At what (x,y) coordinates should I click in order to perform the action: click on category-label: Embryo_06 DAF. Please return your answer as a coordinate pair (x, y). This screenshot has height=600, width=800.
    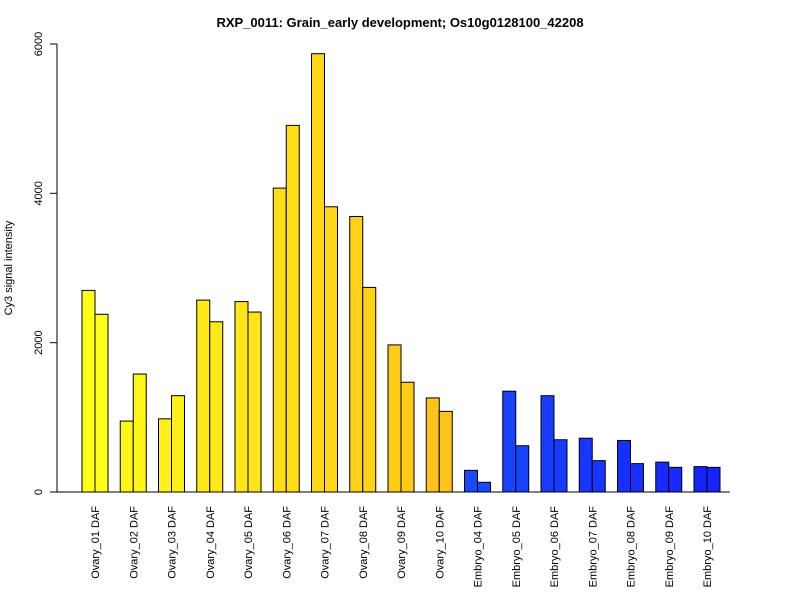
    Looking at the image, I should click on (555, 547).